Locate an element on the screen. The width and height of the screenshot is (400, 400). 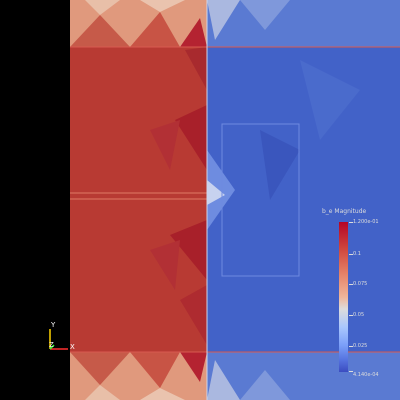
axes-triad is located at coordinates (58, 339).